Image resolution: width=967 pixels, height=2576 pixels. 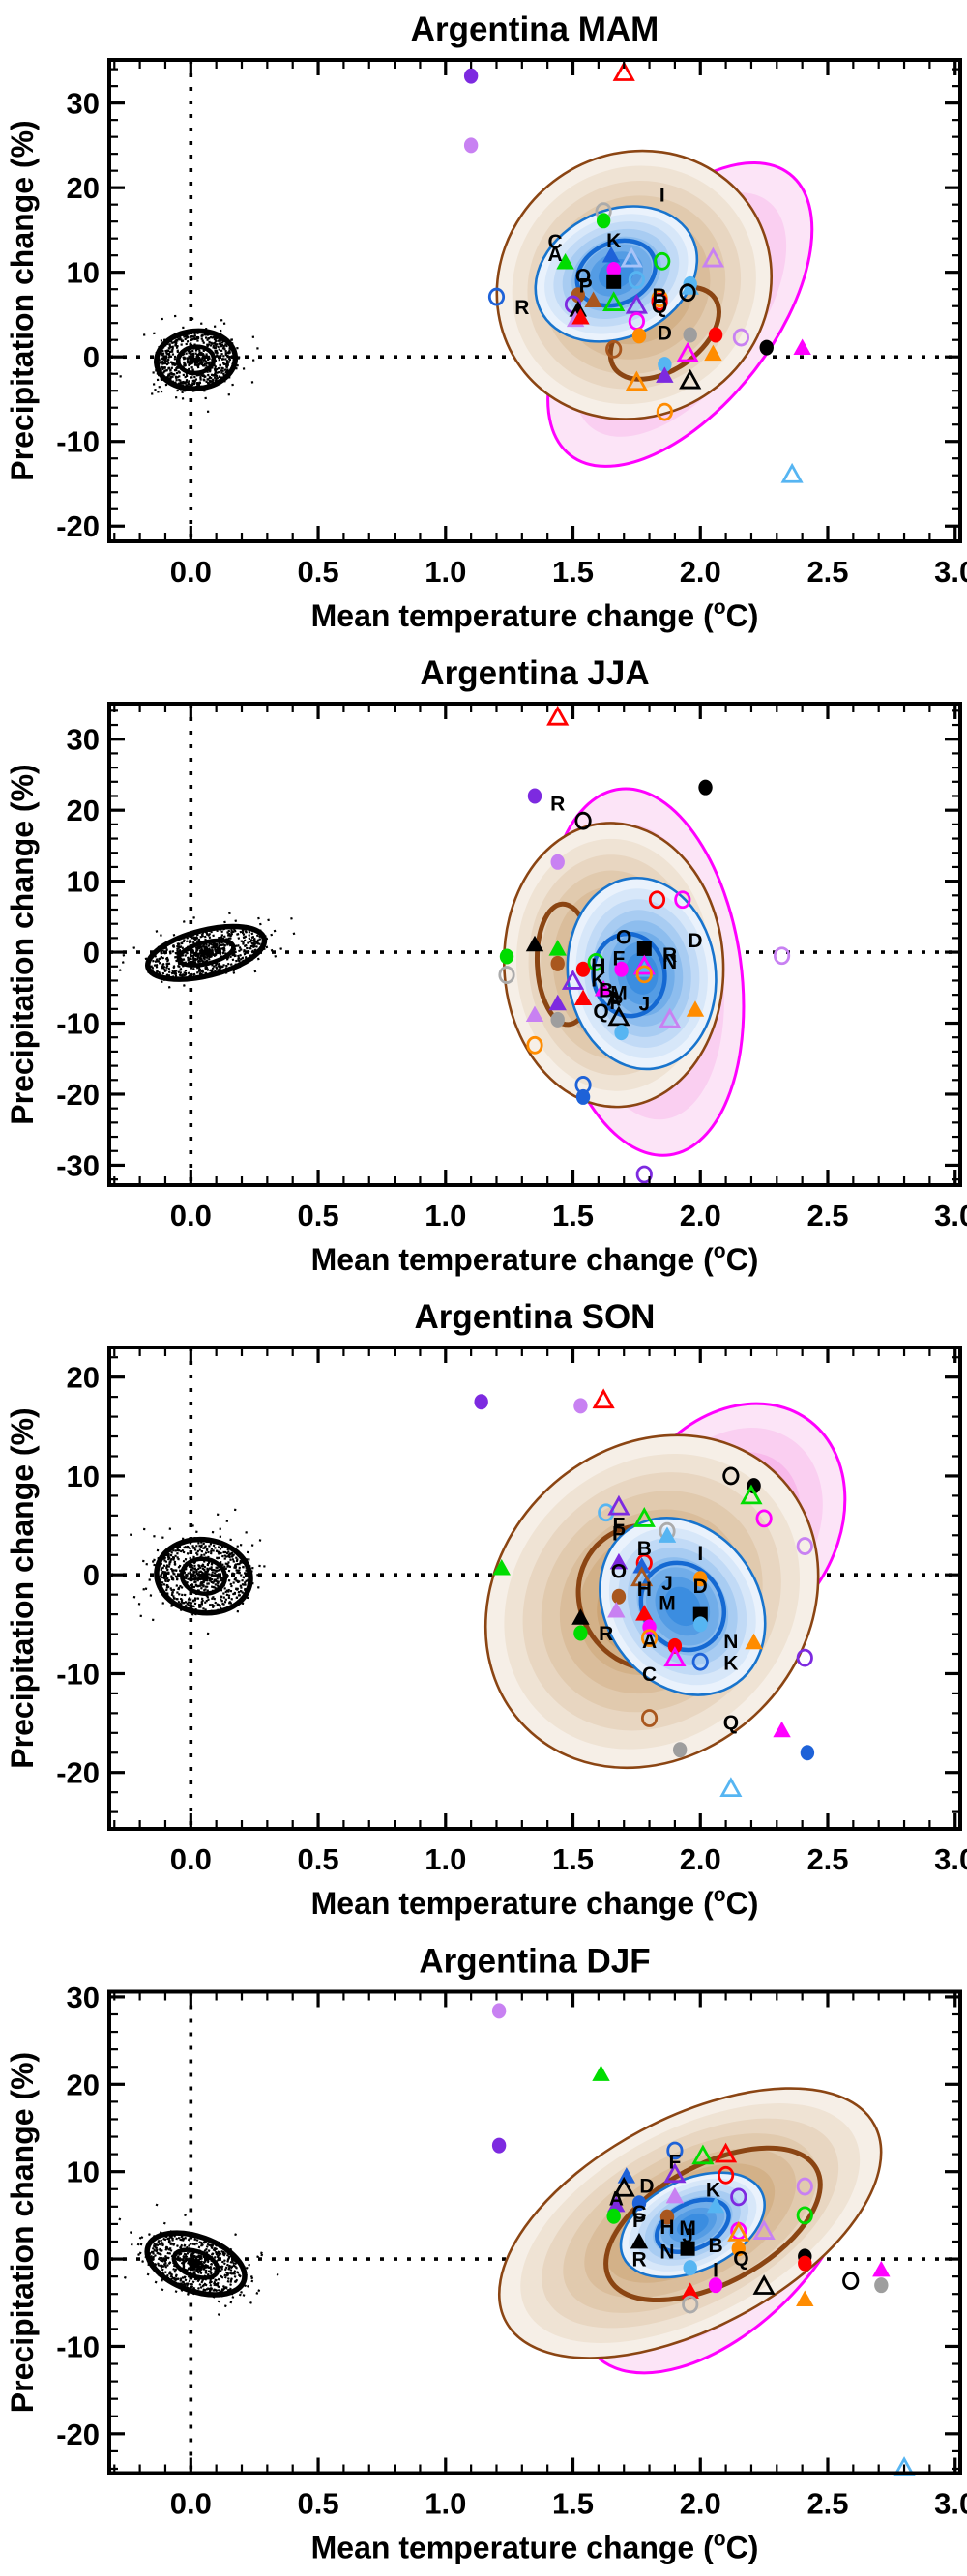 What do you see at coordinates (690, 379) in the screenshot?
I see `model-marker-triangle` at bounding box center [690, 379].